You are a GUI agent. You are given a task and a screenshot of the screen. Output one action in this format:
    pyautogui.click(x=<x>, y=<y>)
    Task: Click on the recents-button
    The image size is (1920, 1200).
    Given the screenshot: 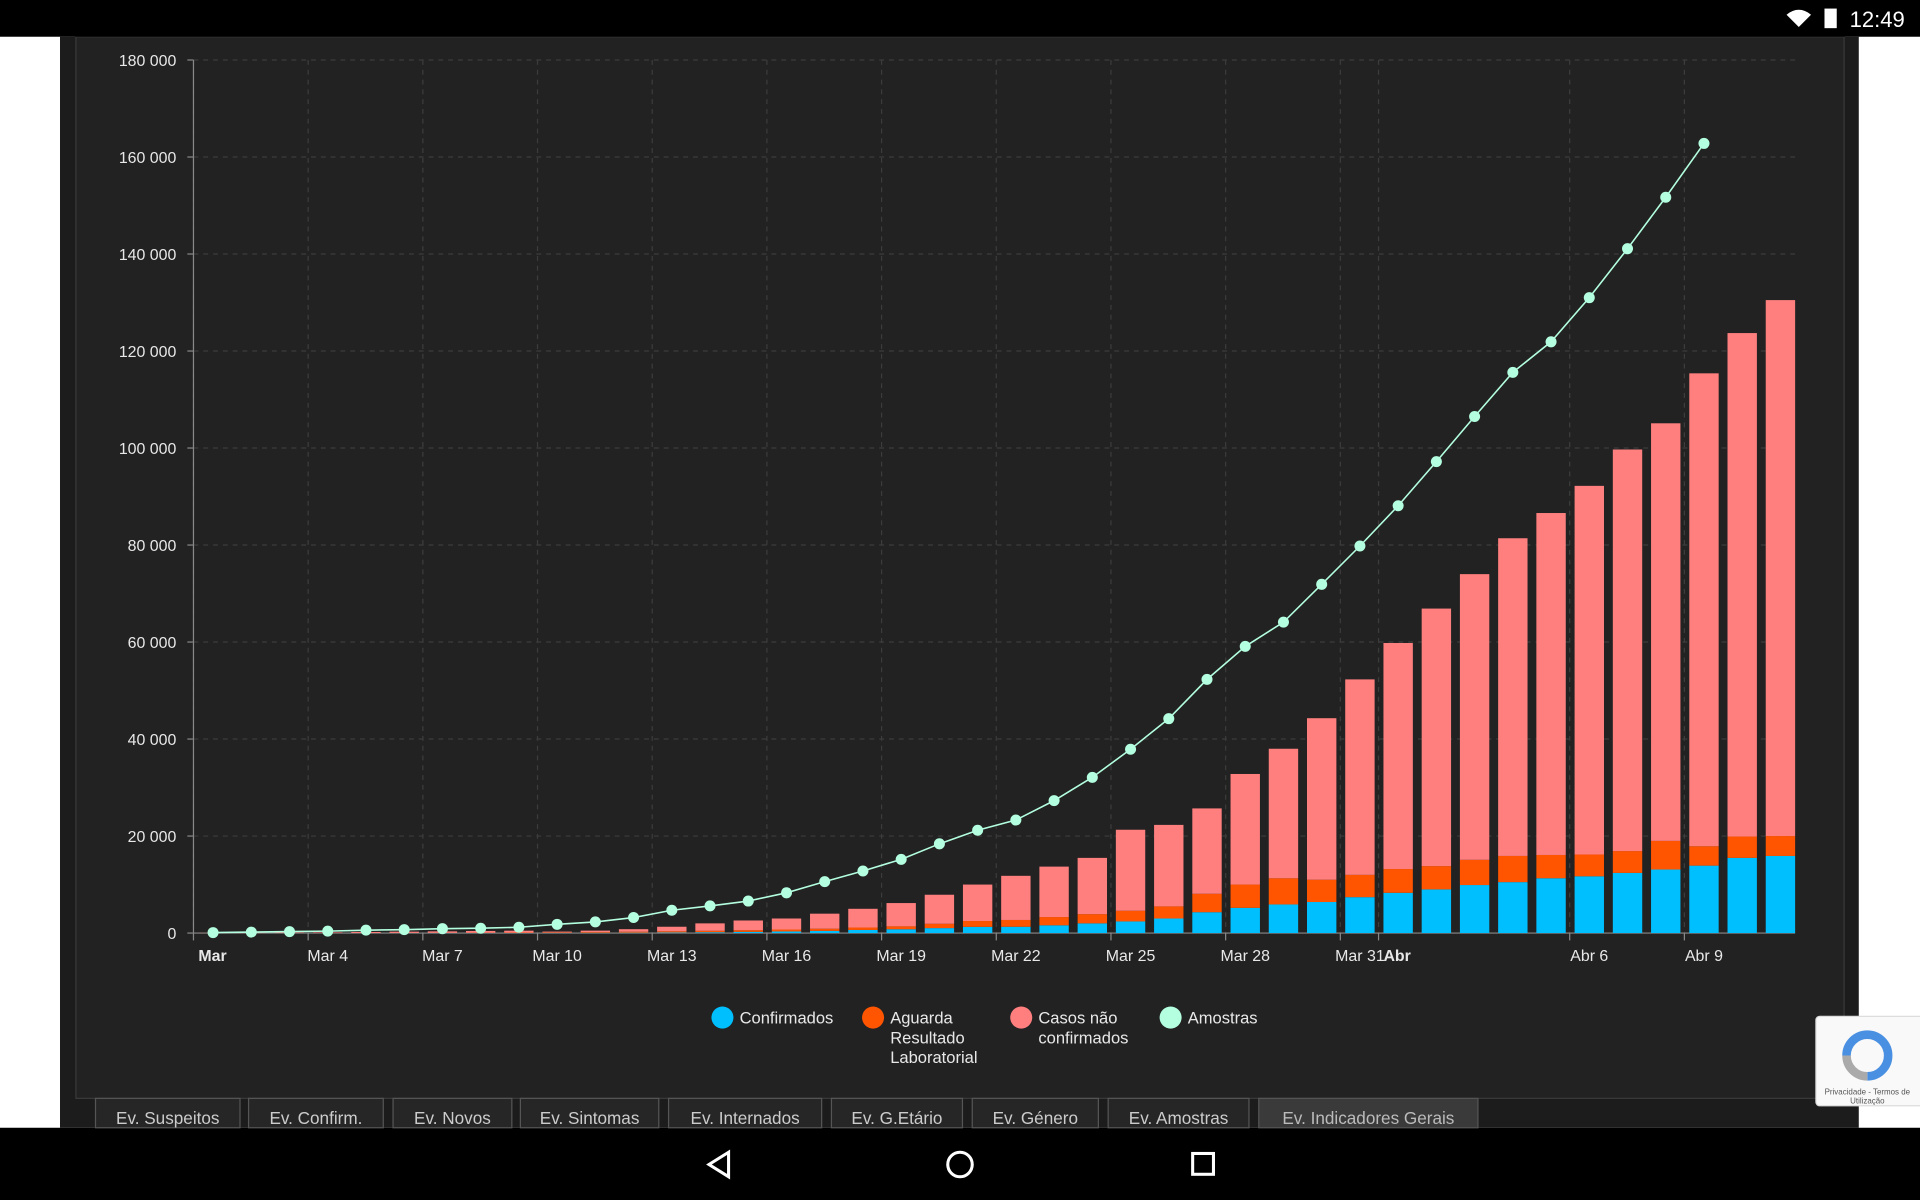 What is the action you would take?
    pyautogui.click(x=1203, y=1163)
    